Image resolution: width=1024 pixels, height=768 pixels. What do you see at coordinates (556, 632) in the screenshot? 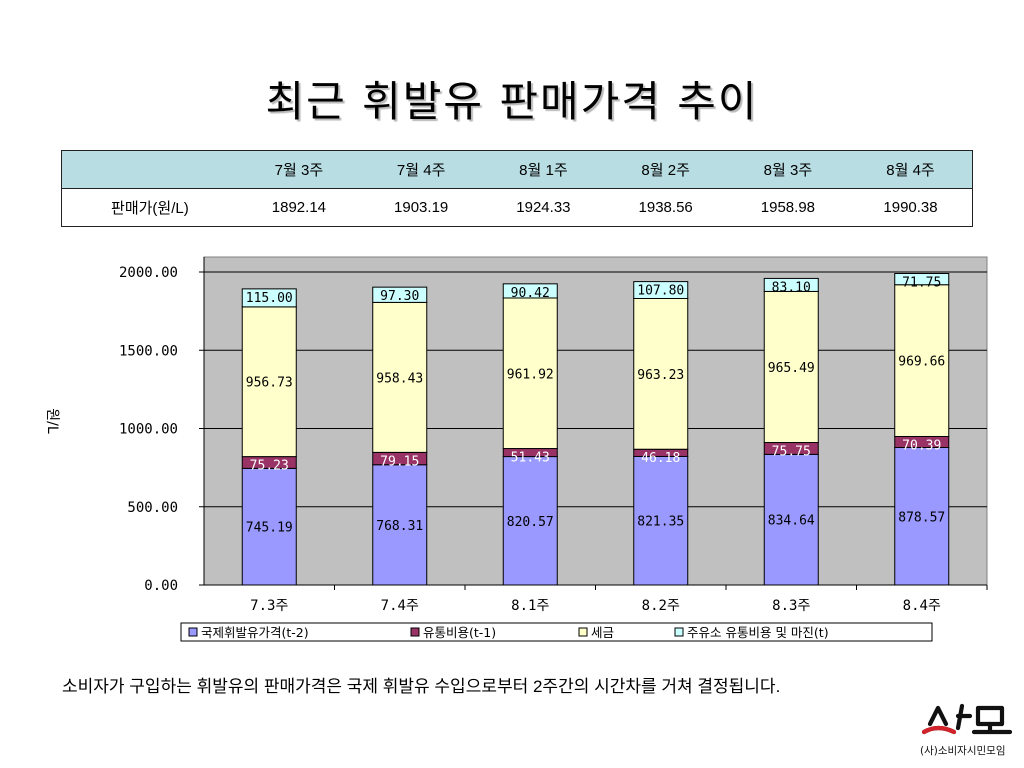
I see `legend-box` at bounding box center [556, 632].